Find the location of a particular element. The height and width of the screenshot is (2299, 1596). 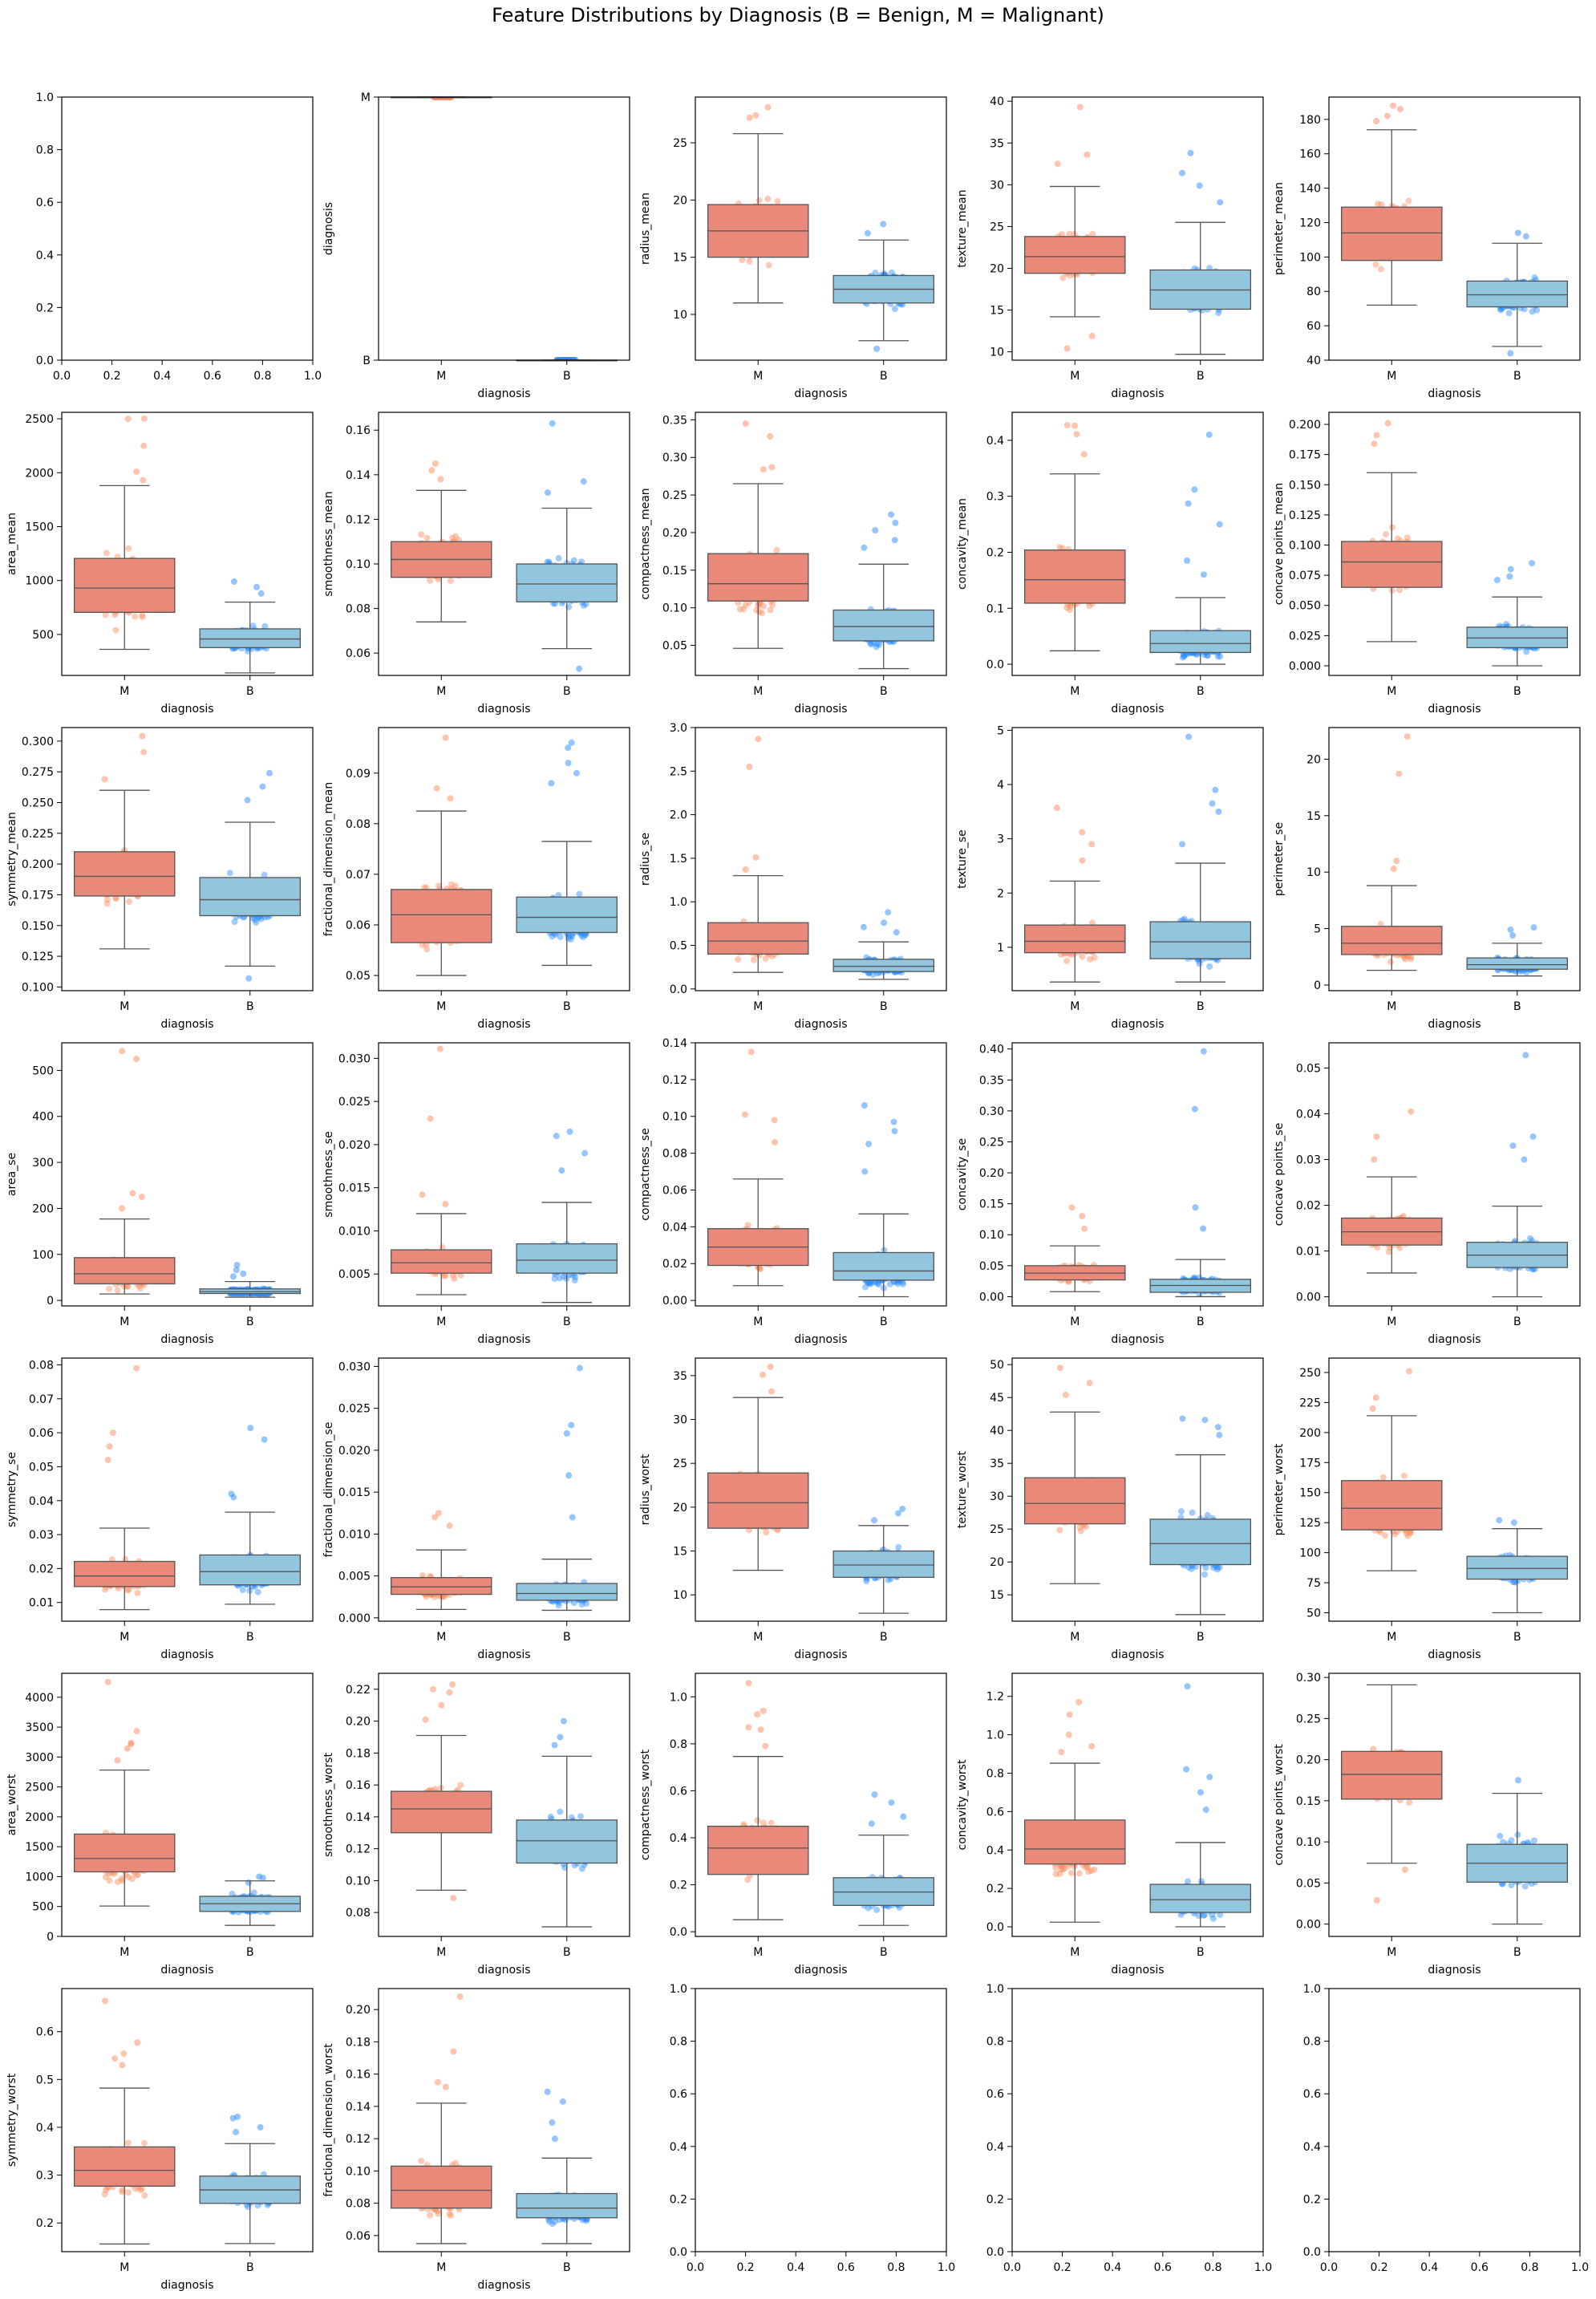

y-tick-label: 10 is located at coordinates (997, 353).